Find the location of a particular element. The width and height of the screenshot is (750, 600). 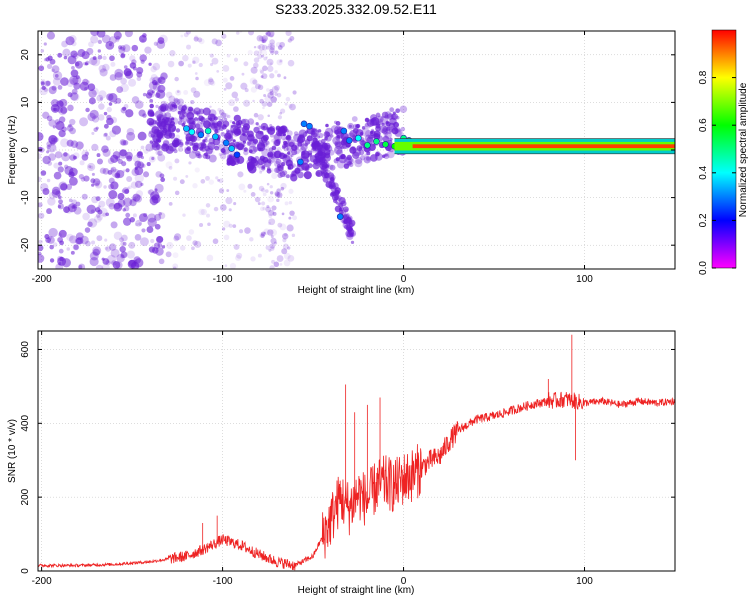

snr-ylabel: SNR (10 * v/v) is located at coordinates (12, 451).